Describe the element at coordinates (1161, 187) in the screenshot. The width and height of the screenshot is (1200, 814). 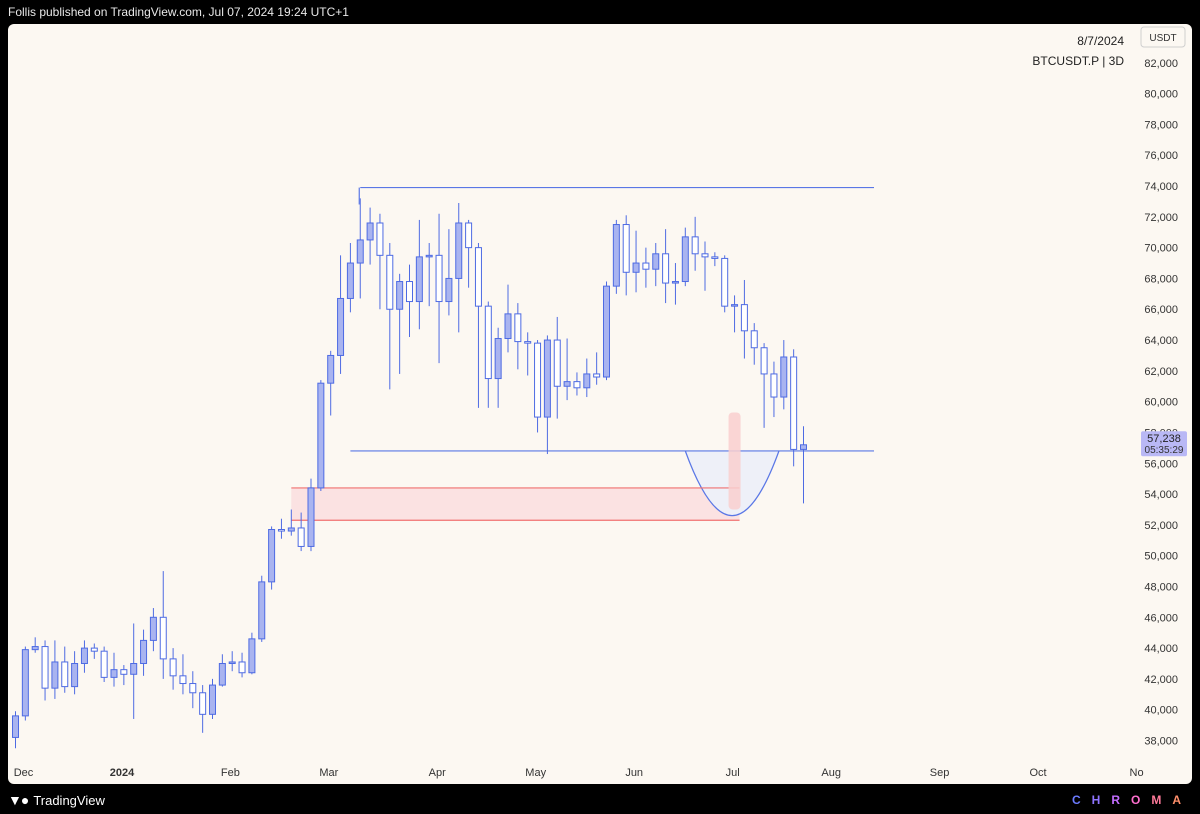
I see `y-tick-label: 74,000` at that location.